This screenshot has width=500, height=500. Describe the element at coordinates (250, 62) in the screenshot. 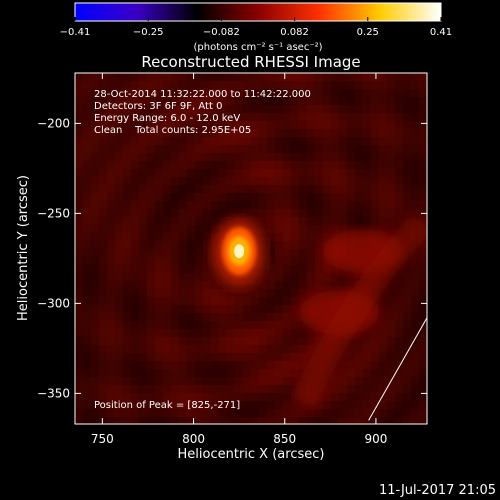

I see `chart-title: Reconstructed RHESSI Image` at that location.